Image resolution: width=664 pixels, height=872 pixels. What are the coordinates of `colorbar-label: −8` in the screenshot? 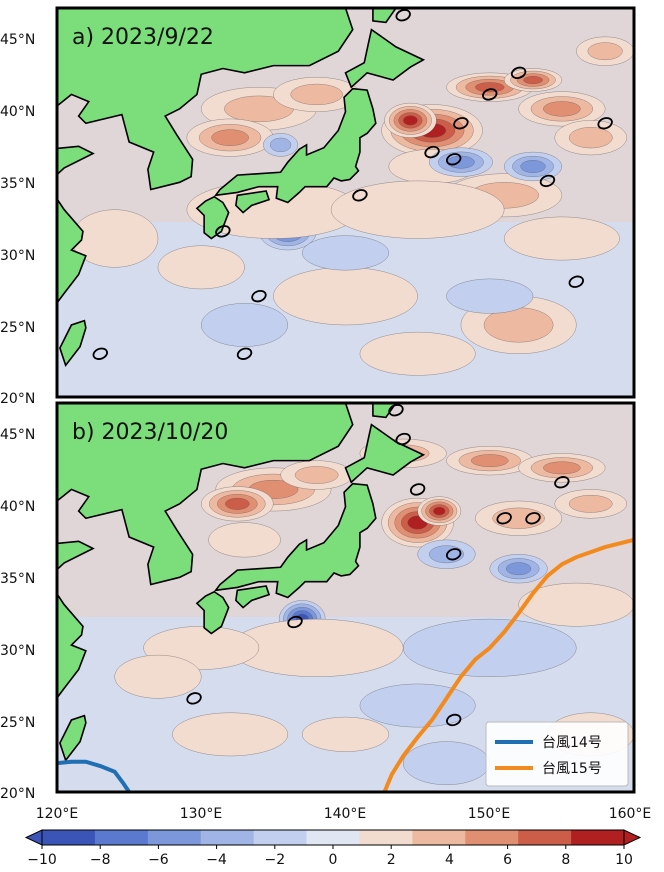 It's located at (100, 860).